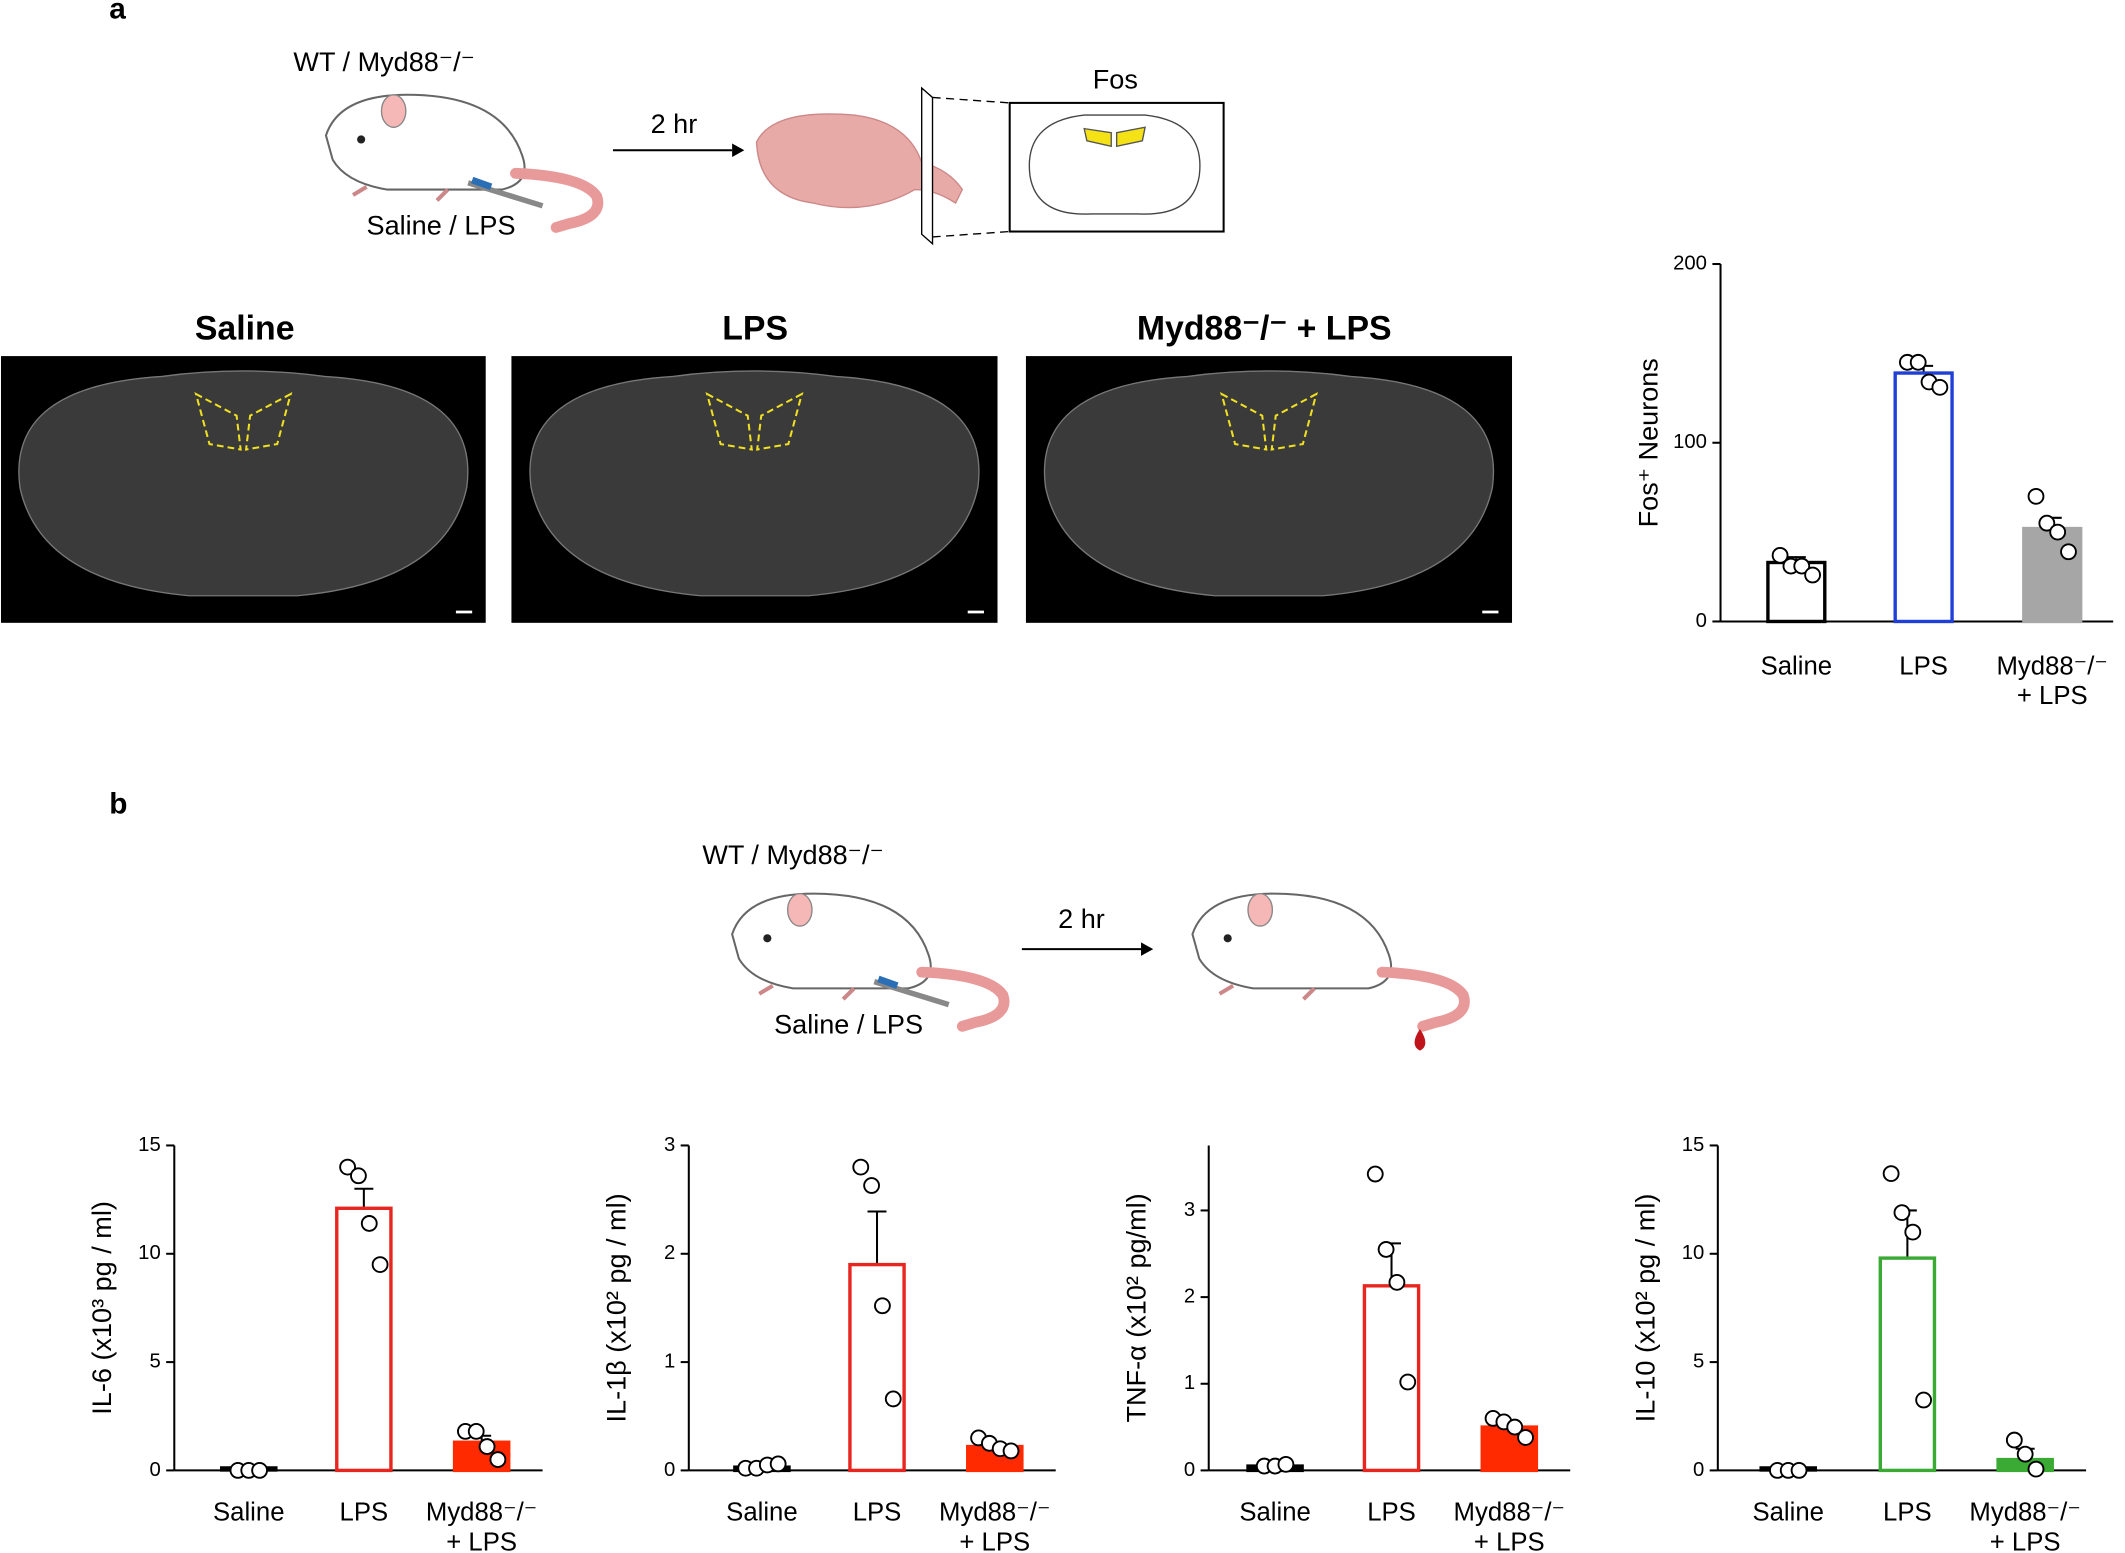 The width and height of the screenshot is (2125, 1553). What do you see at coordinates (1147, 949) in the screenshot?
I see `arrow-head` at bounding box center [1147, 949].